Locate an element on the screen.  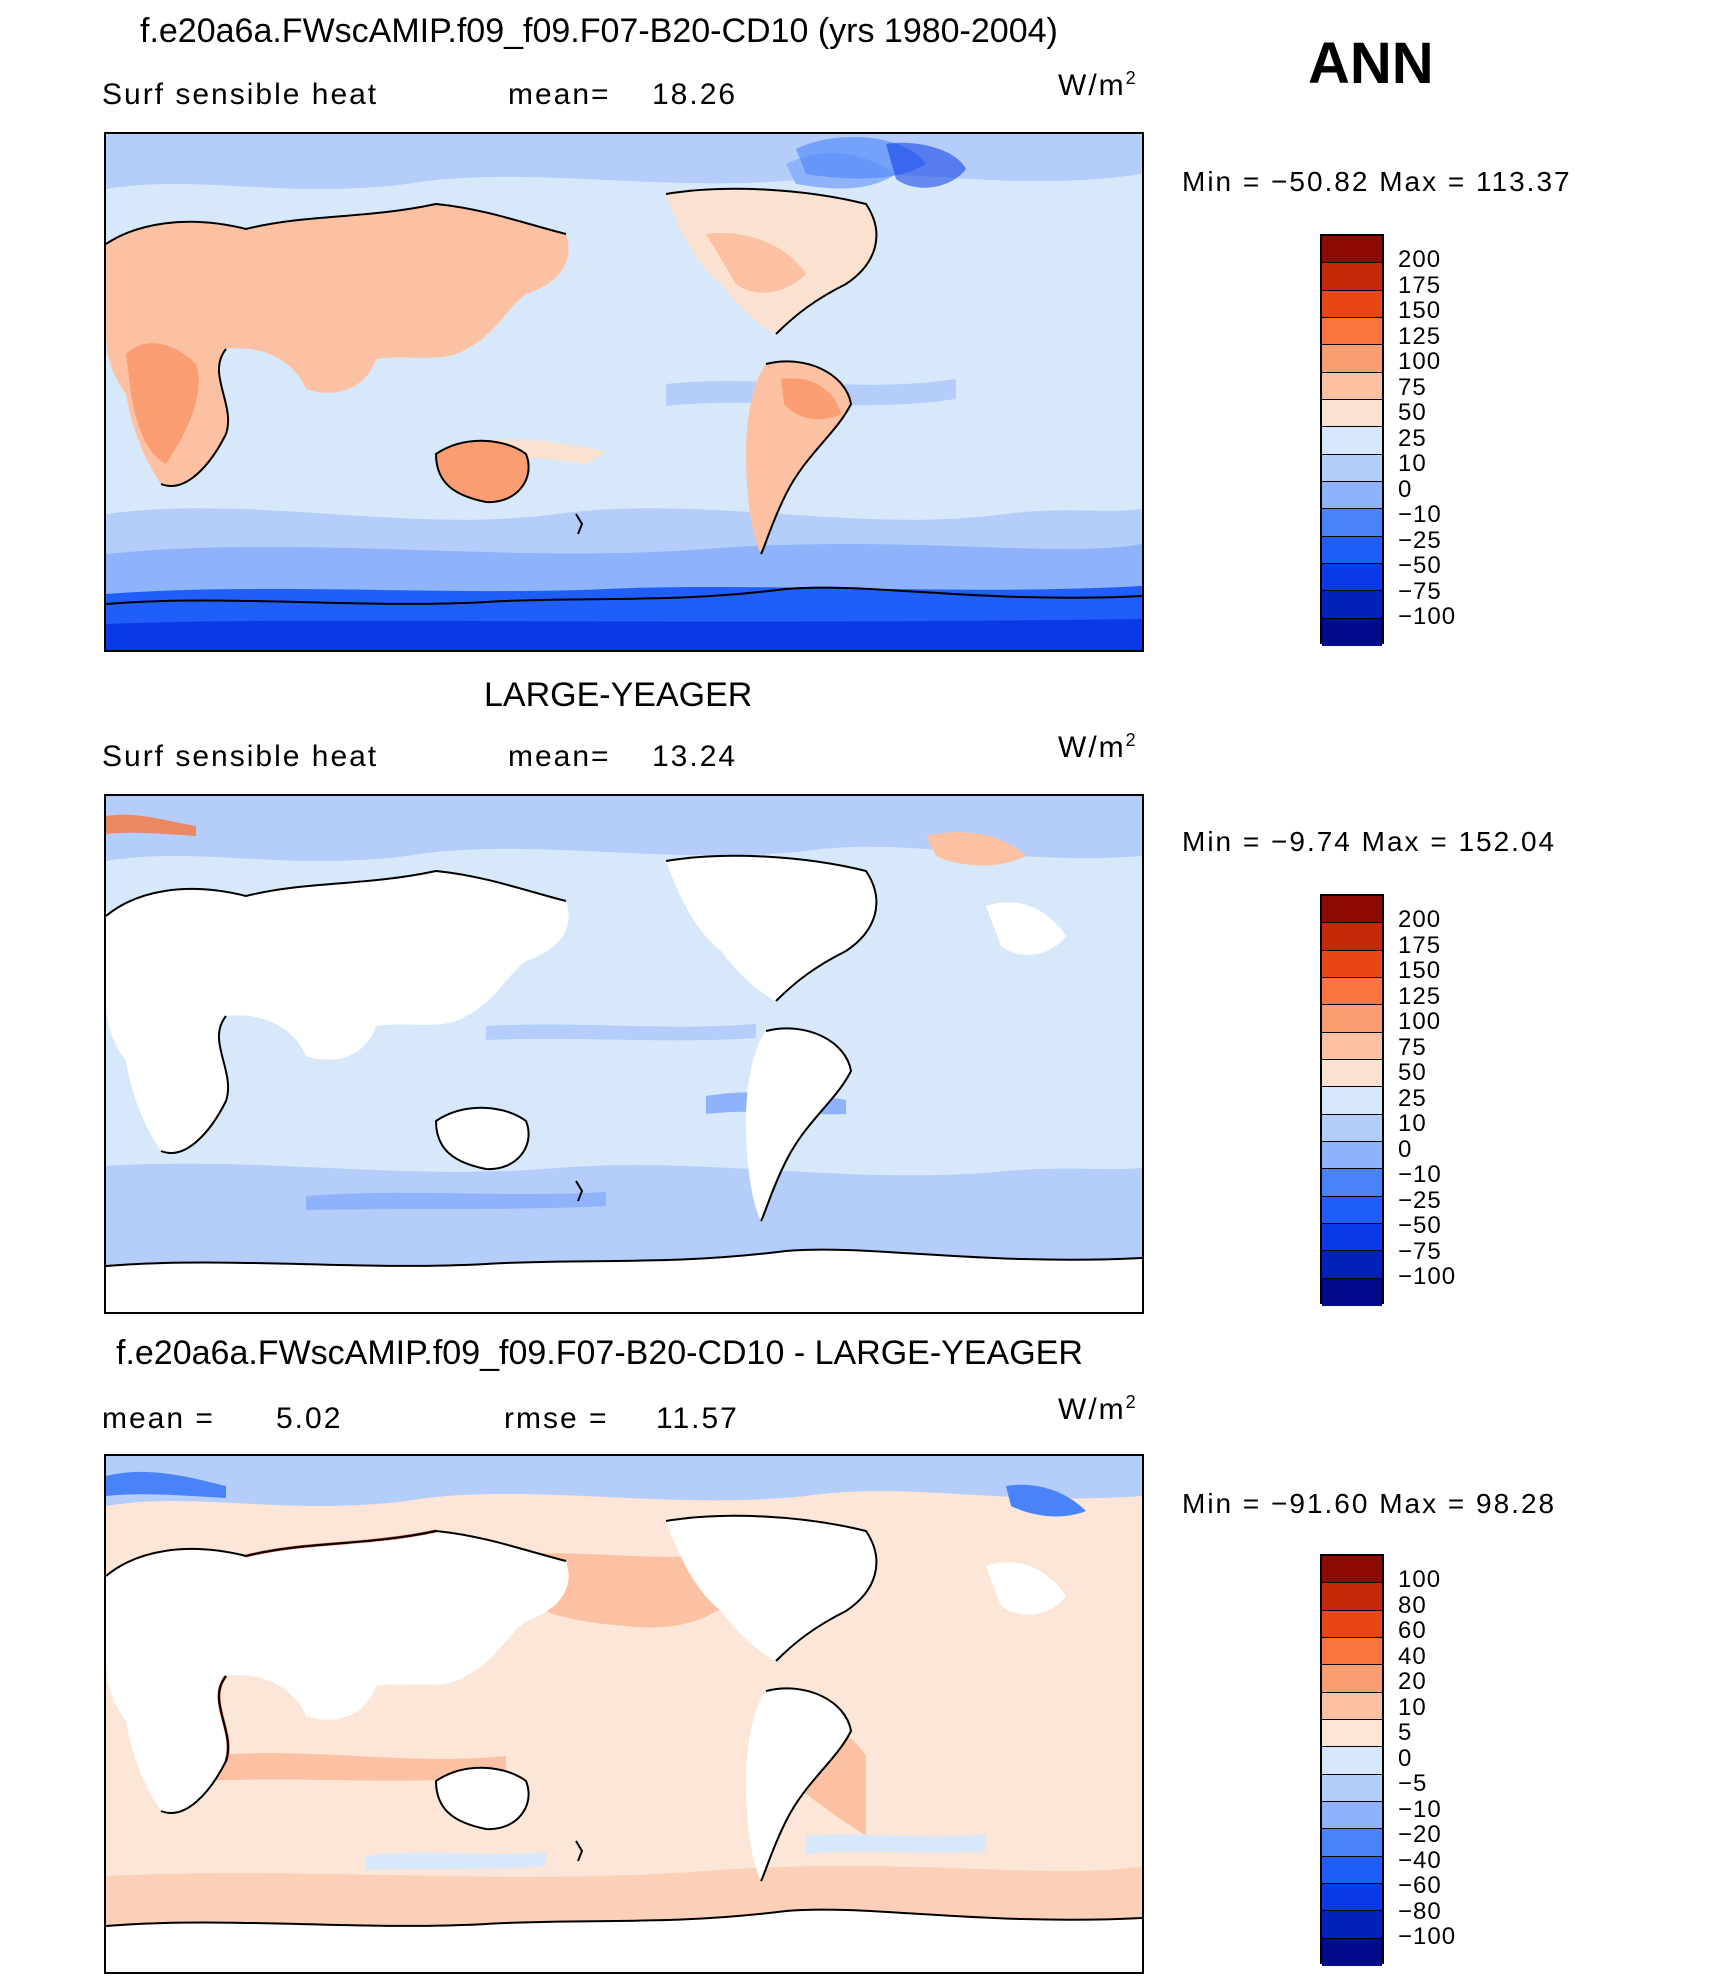
panel-3-colorbar is located at coordinates (1352, 1760).